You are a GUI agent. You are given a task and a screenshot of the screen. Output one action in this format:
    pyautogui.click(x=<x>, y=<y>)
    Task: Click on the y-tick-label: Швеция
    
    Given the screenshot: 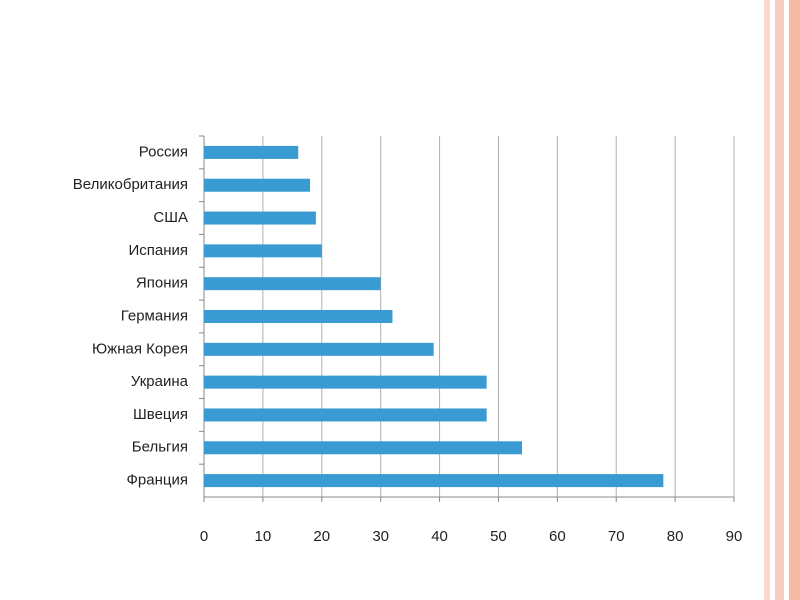 What is the action you would take?
    pyautogui.click(x=160, y=414)
    